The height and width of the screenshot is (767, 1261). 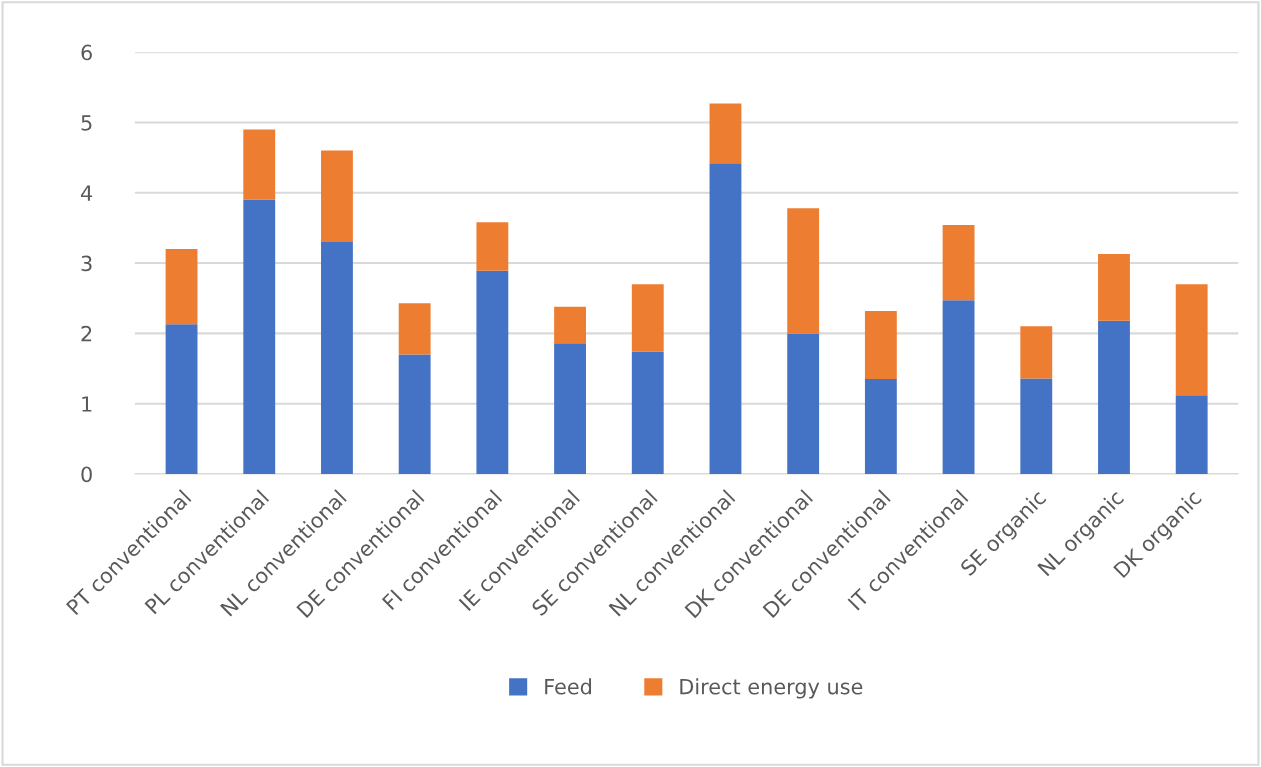 What do you see at coordinates (86, 52) in the screenshot?
I see `y-tick-label: 6` at bounding box center [86, 52].